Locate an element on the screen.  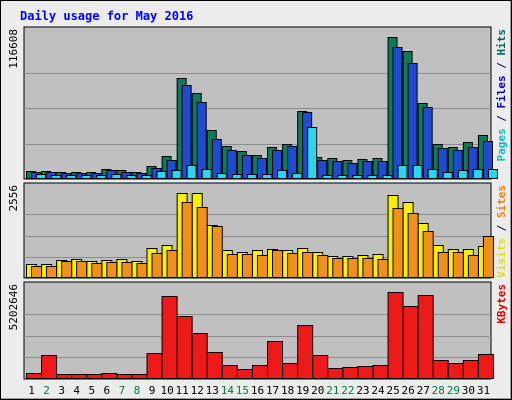
legend-part-pages-files-hits-3: / is located at coordinates (501, 119).